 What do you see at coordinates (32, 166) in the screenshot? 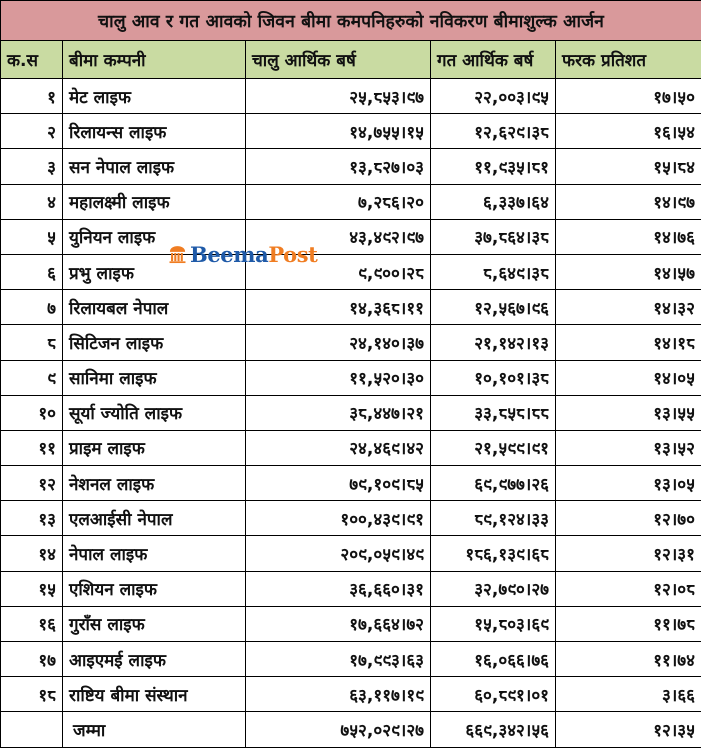
I see `cell-sn: ३` at bounding box center [32, 166].